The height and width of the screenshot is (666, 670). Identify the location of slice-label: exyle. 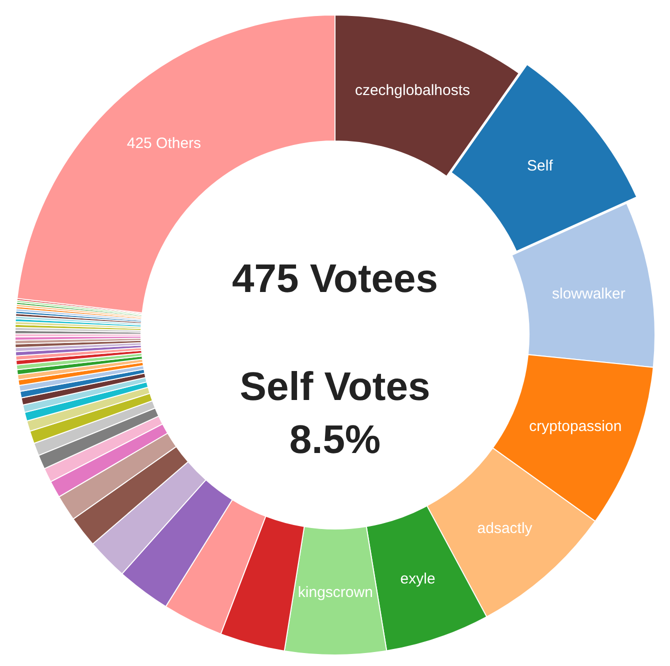
(418, 579).